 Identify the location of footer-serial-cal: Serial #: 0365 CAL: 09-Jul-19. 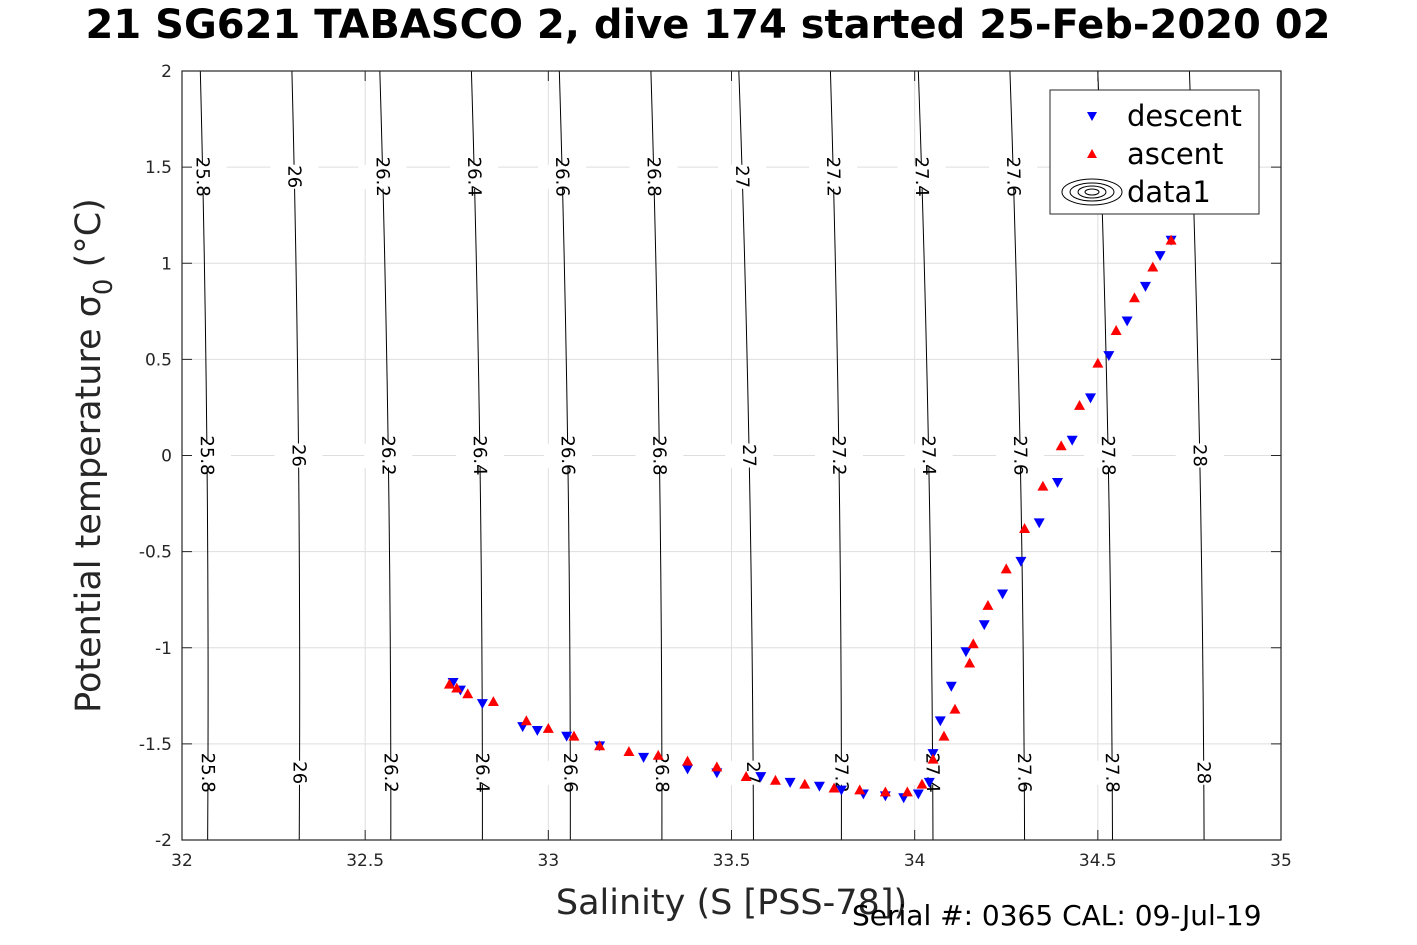
(1057, 915).